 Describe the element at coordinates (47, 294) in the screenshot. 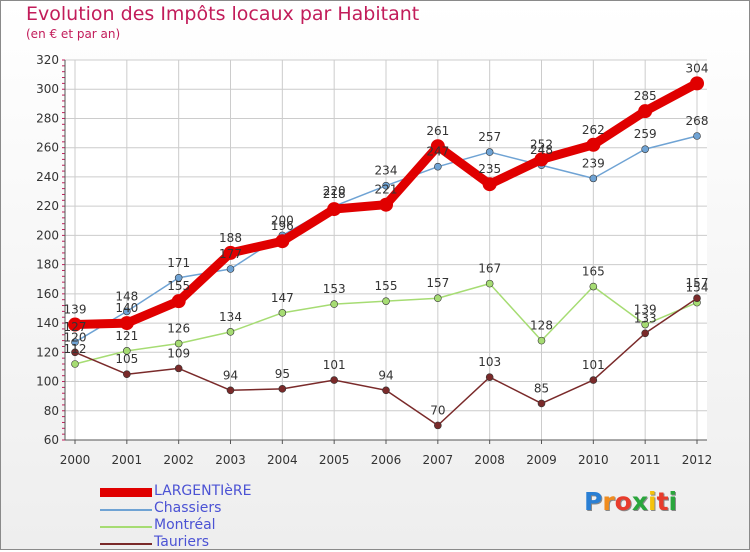

I see `y-tick-label: 160` at that location.